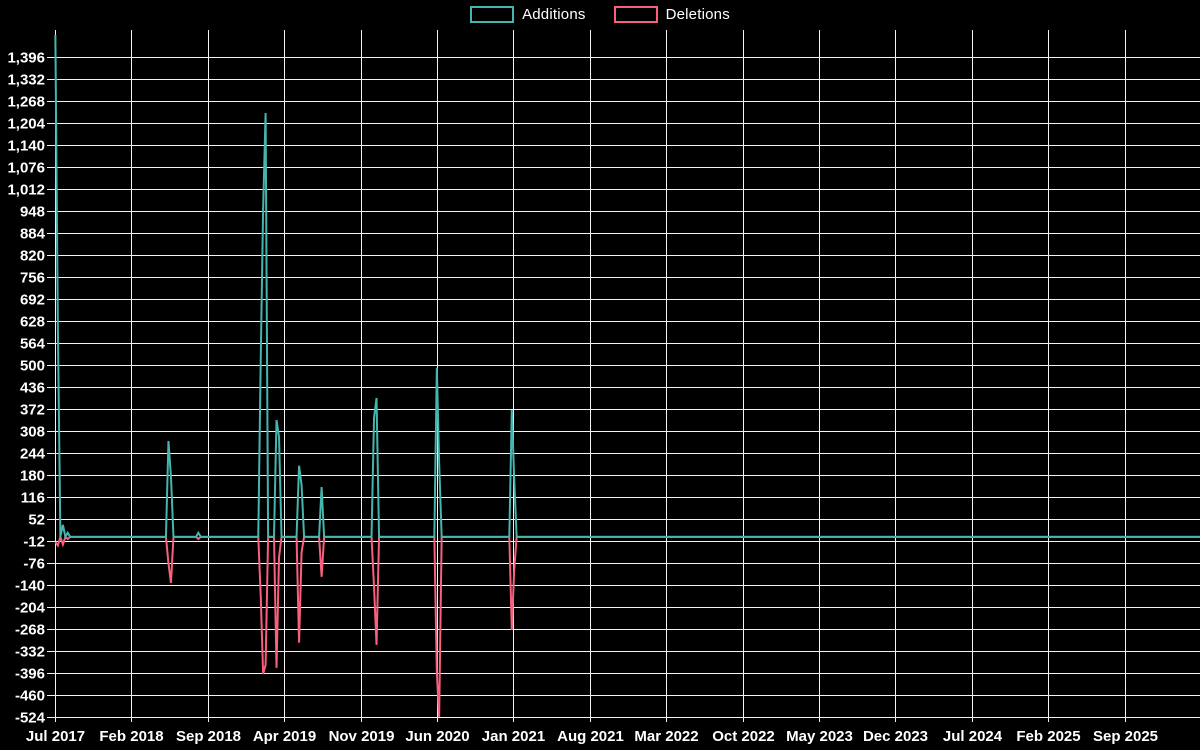 The height and width of the screenshot is (750, 1200). What do you see at coordinates (32, 322) in the screenshot?
I see `y-tick-label: 628` at bounding box center [32, 322].